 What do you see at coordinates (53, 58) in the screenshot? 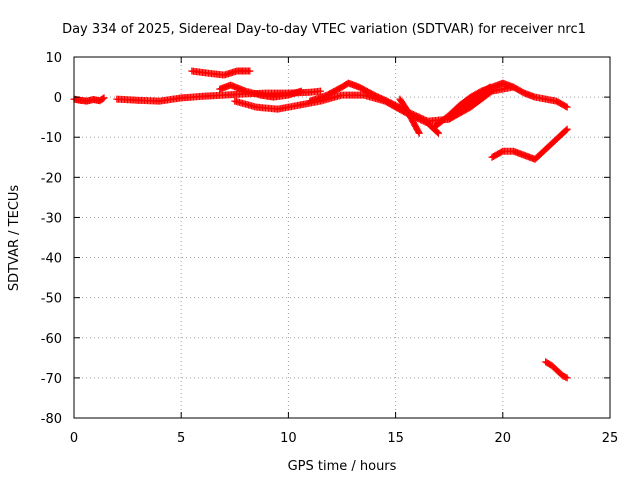
I see `y-tick-label: 10` at bounding box center [53, 58].